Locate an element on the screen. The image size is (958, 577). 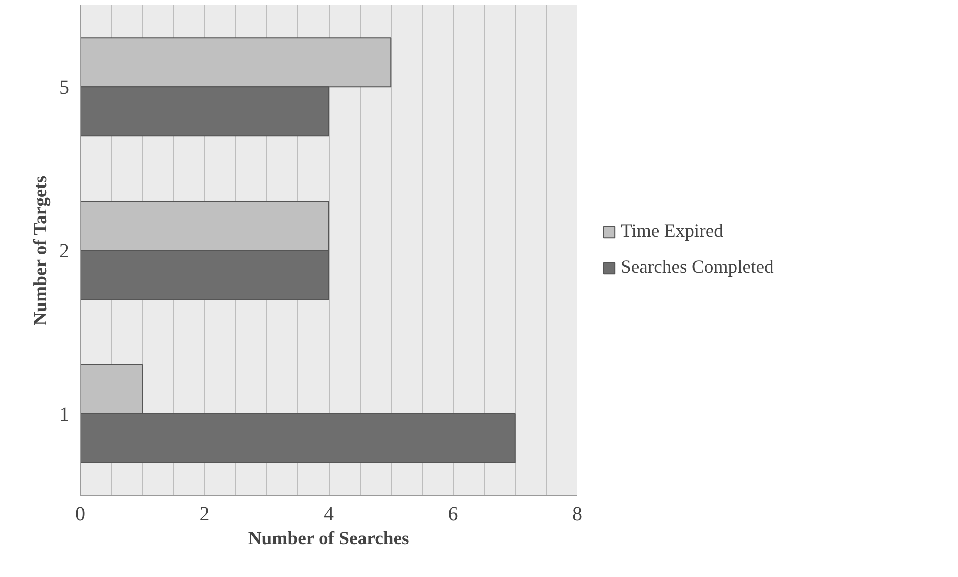
y-tick-label: 1 is located at coordinates (65, 415).